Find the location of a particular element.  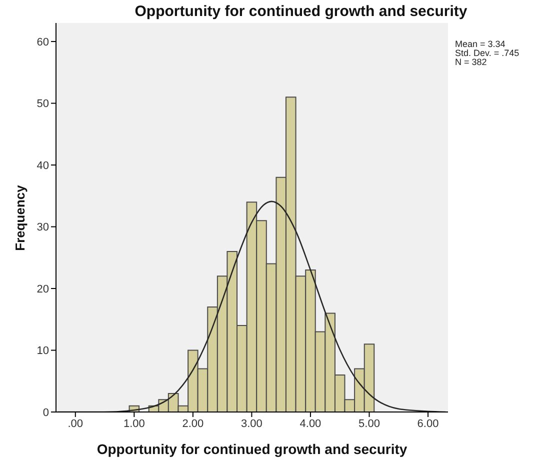

y-tick-label: 0 is located at coordinates (45, 412).